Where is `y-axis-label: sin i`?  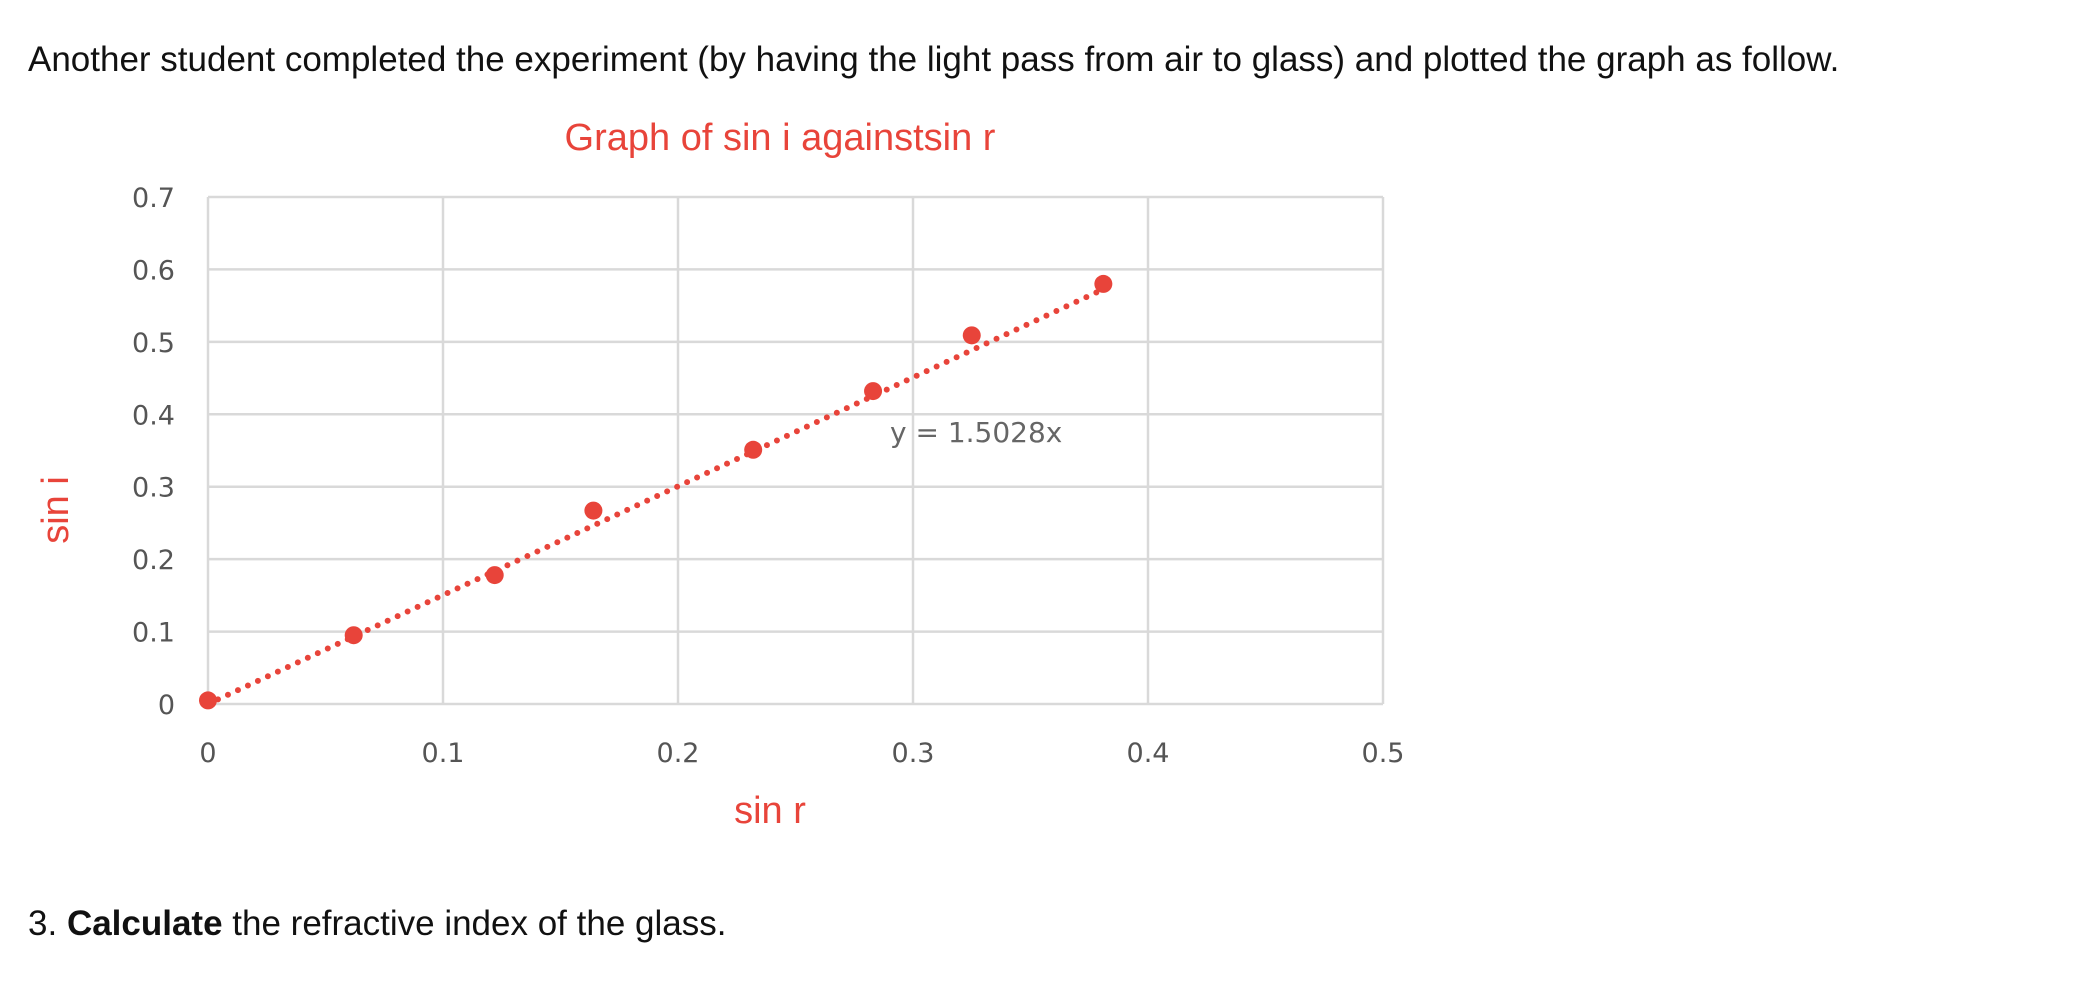 y-axis-label: sin i is located at coordinates (56, 510).